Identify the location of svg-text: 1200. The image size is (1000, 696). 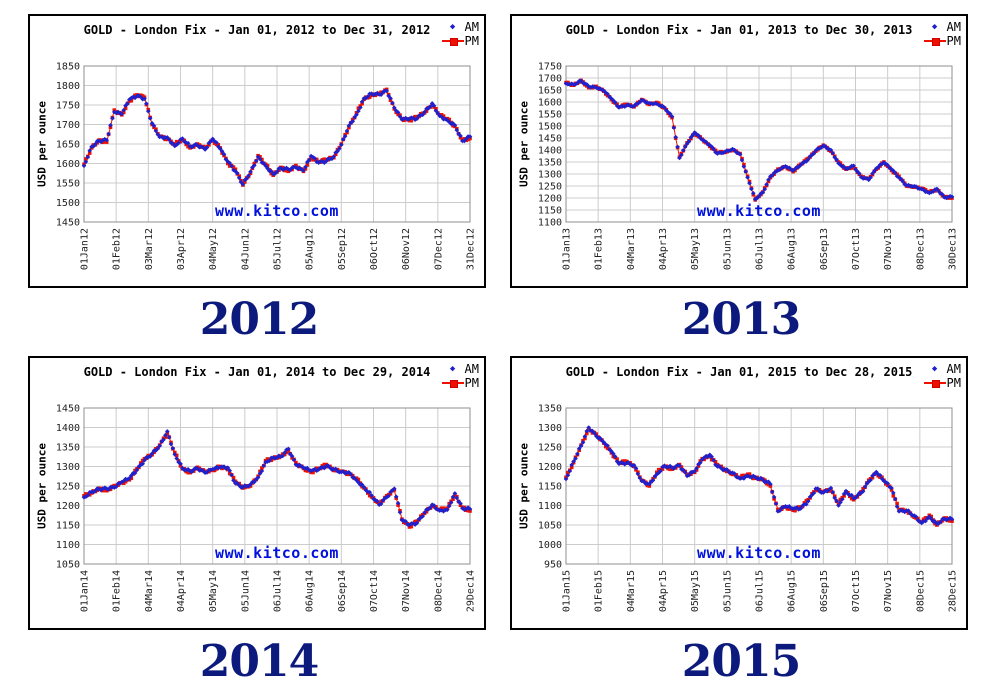
(550, 467).